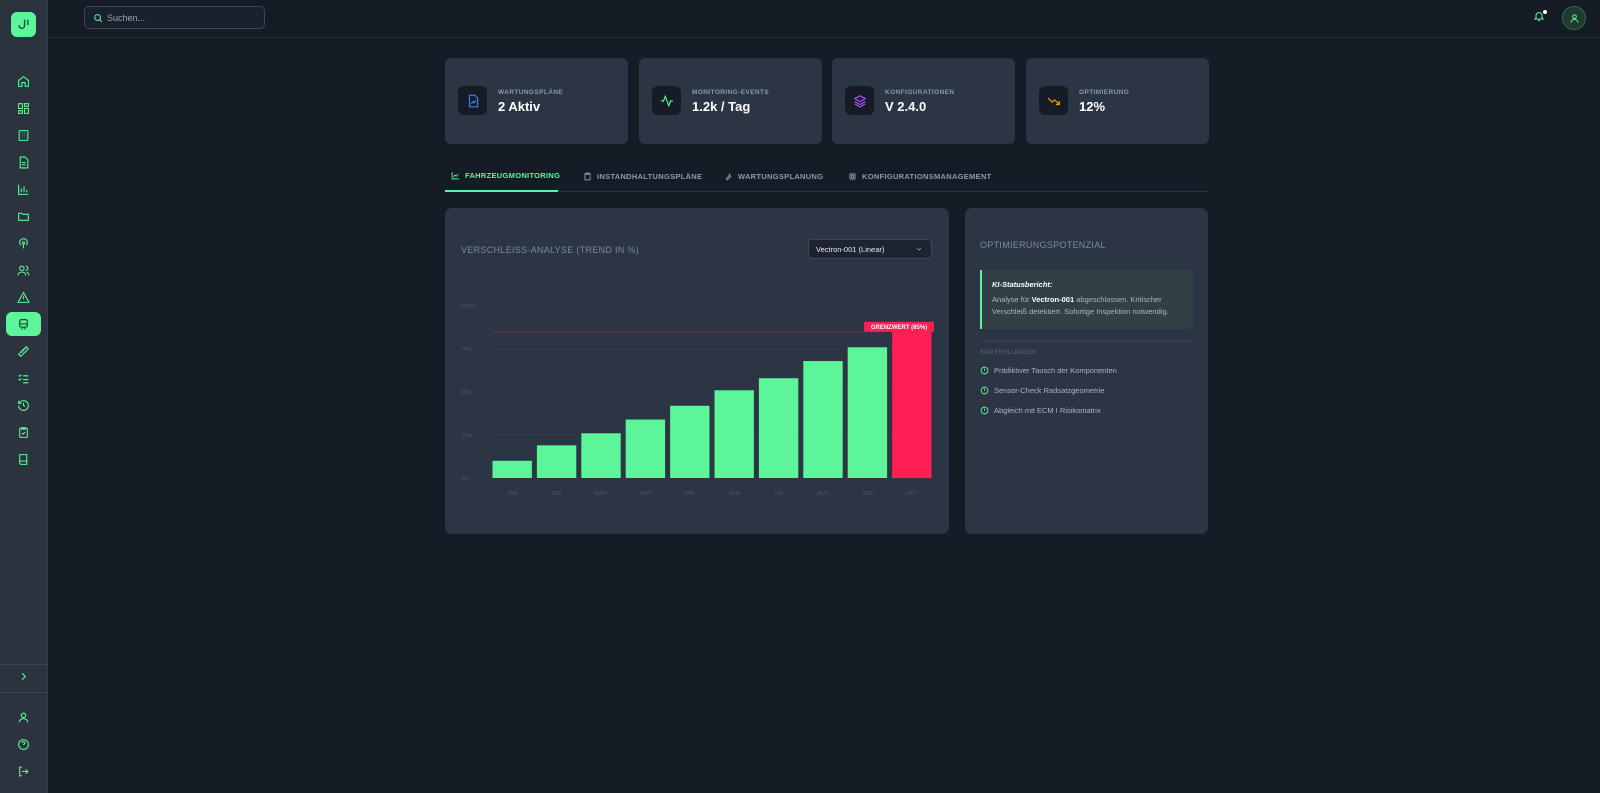 The height and width of the screenshot is (793, 1600). I want to click on help-circle-icon, so click(23, 744).